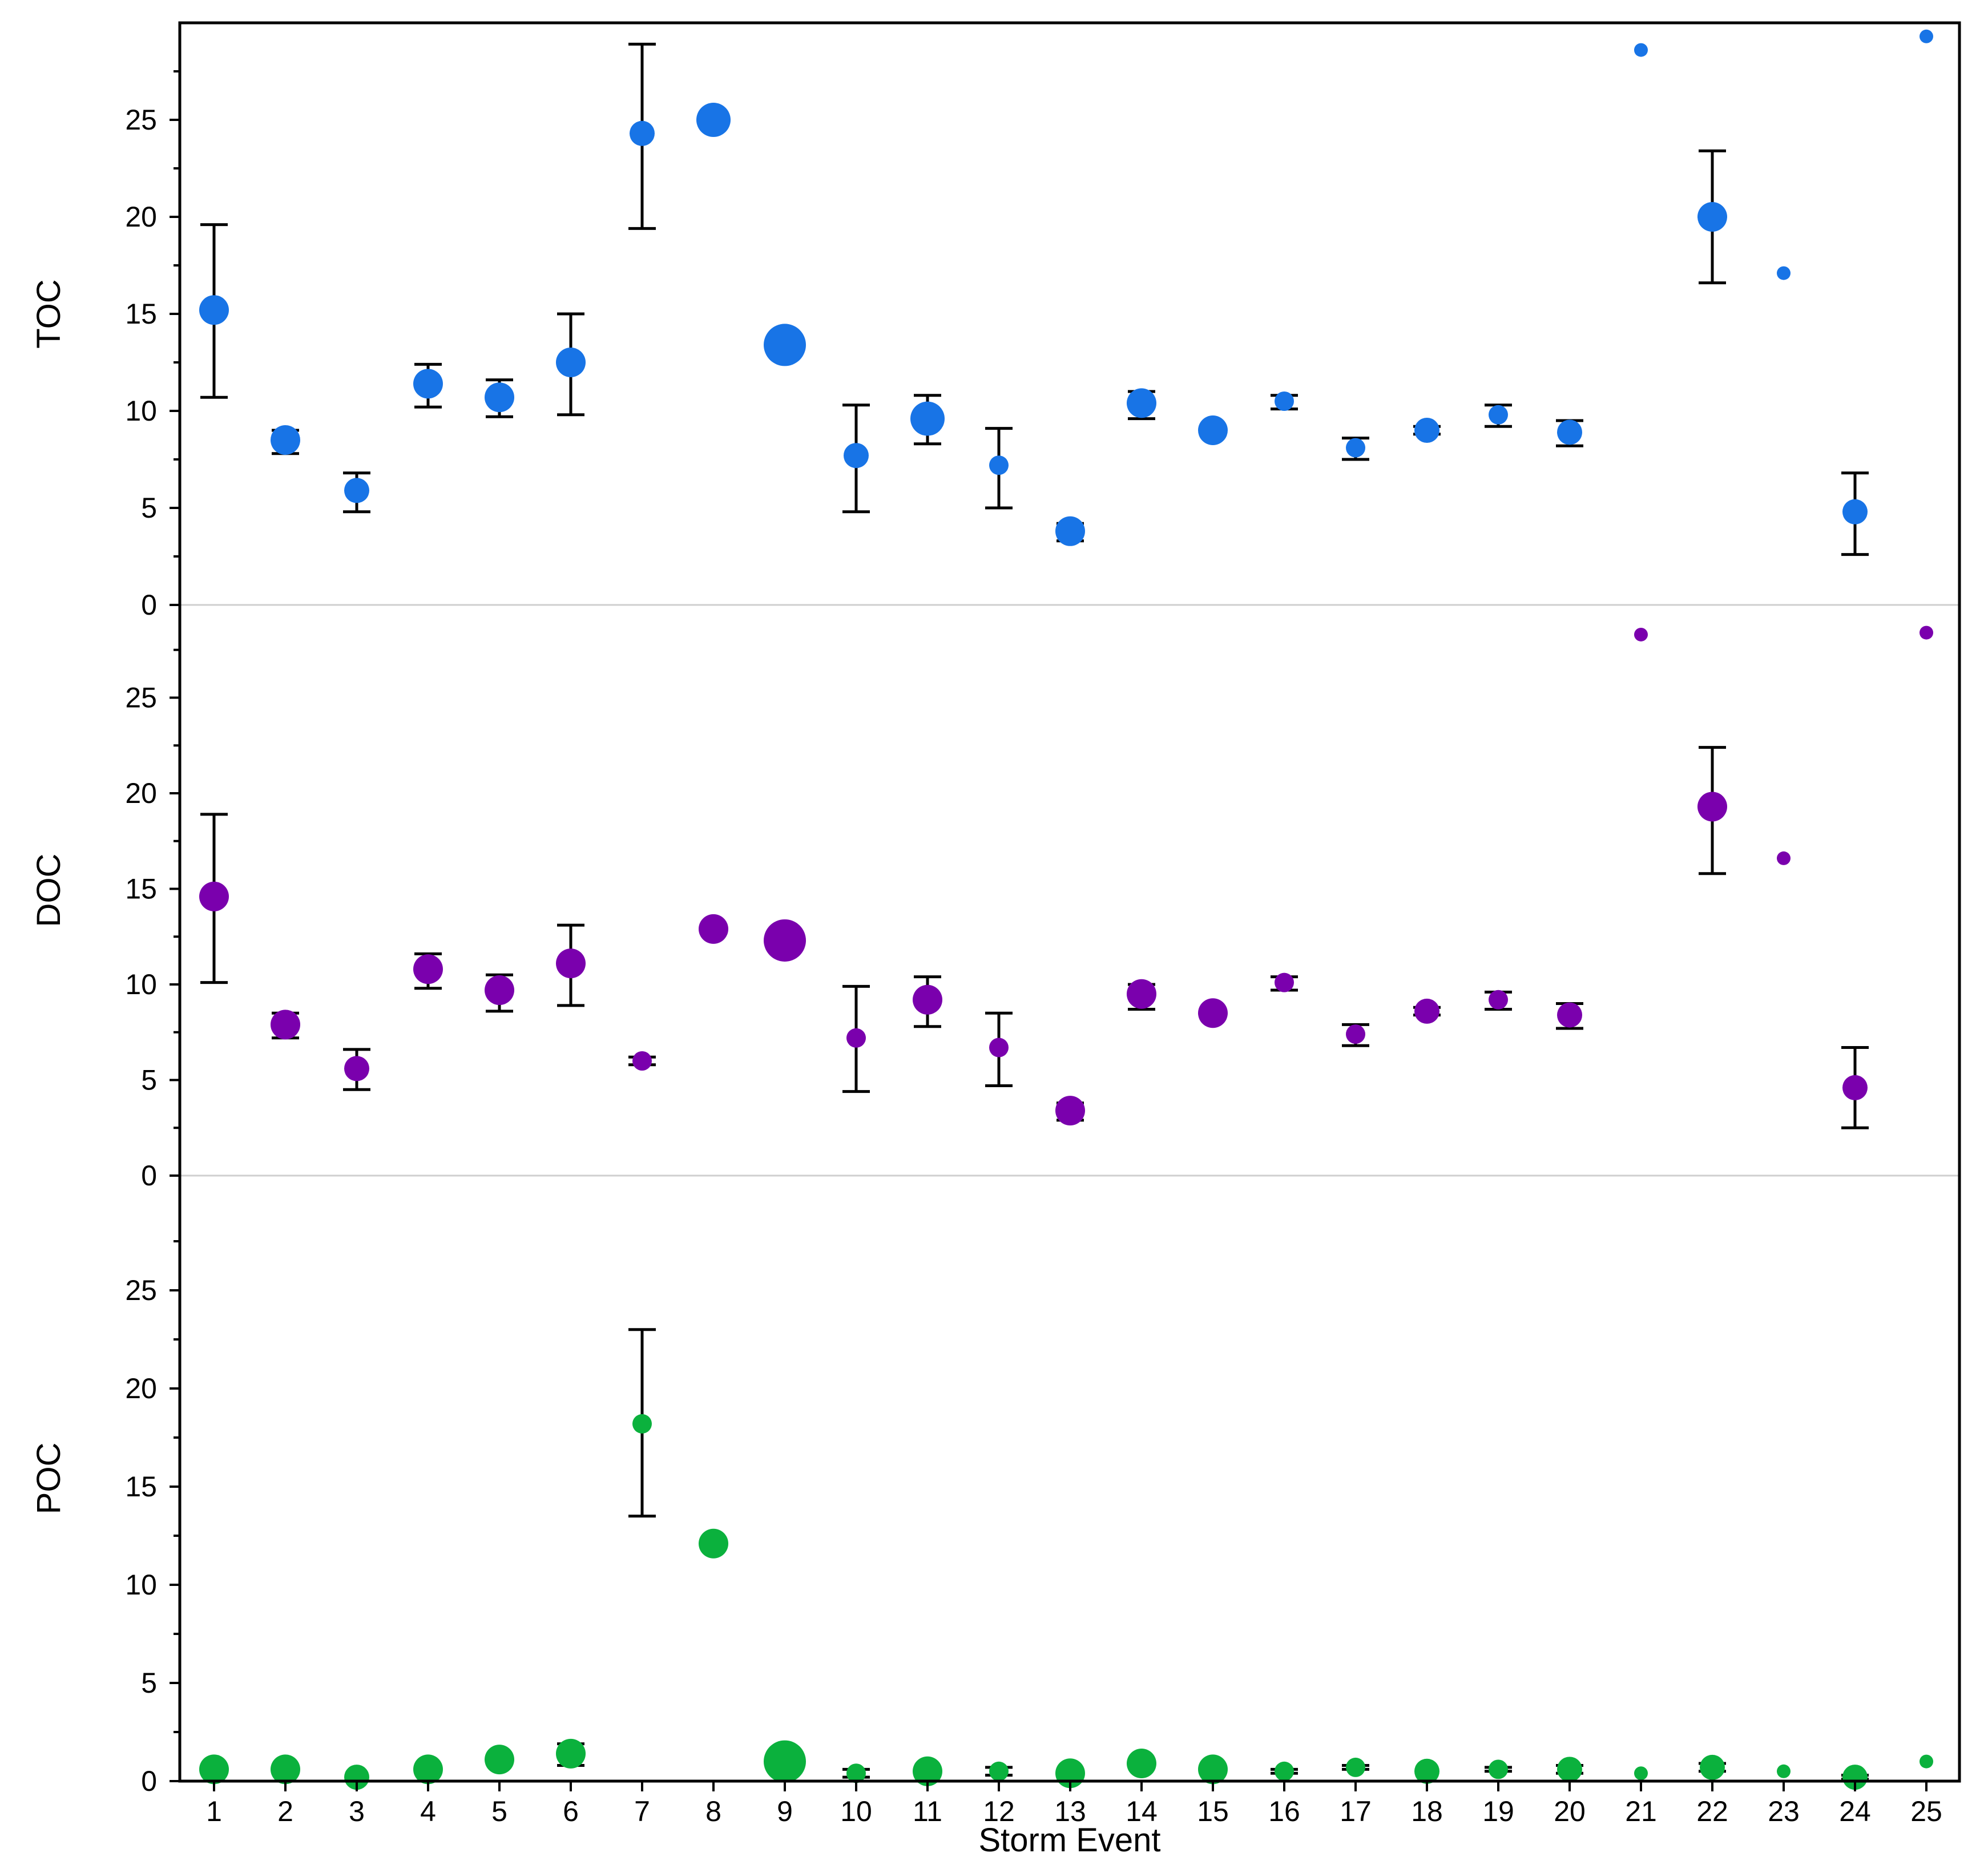 The image size is (1988, 1869). Describe the element at coordinates (1641, 1811) in the screenshot. I see `x-tick-label: 21` at that location.